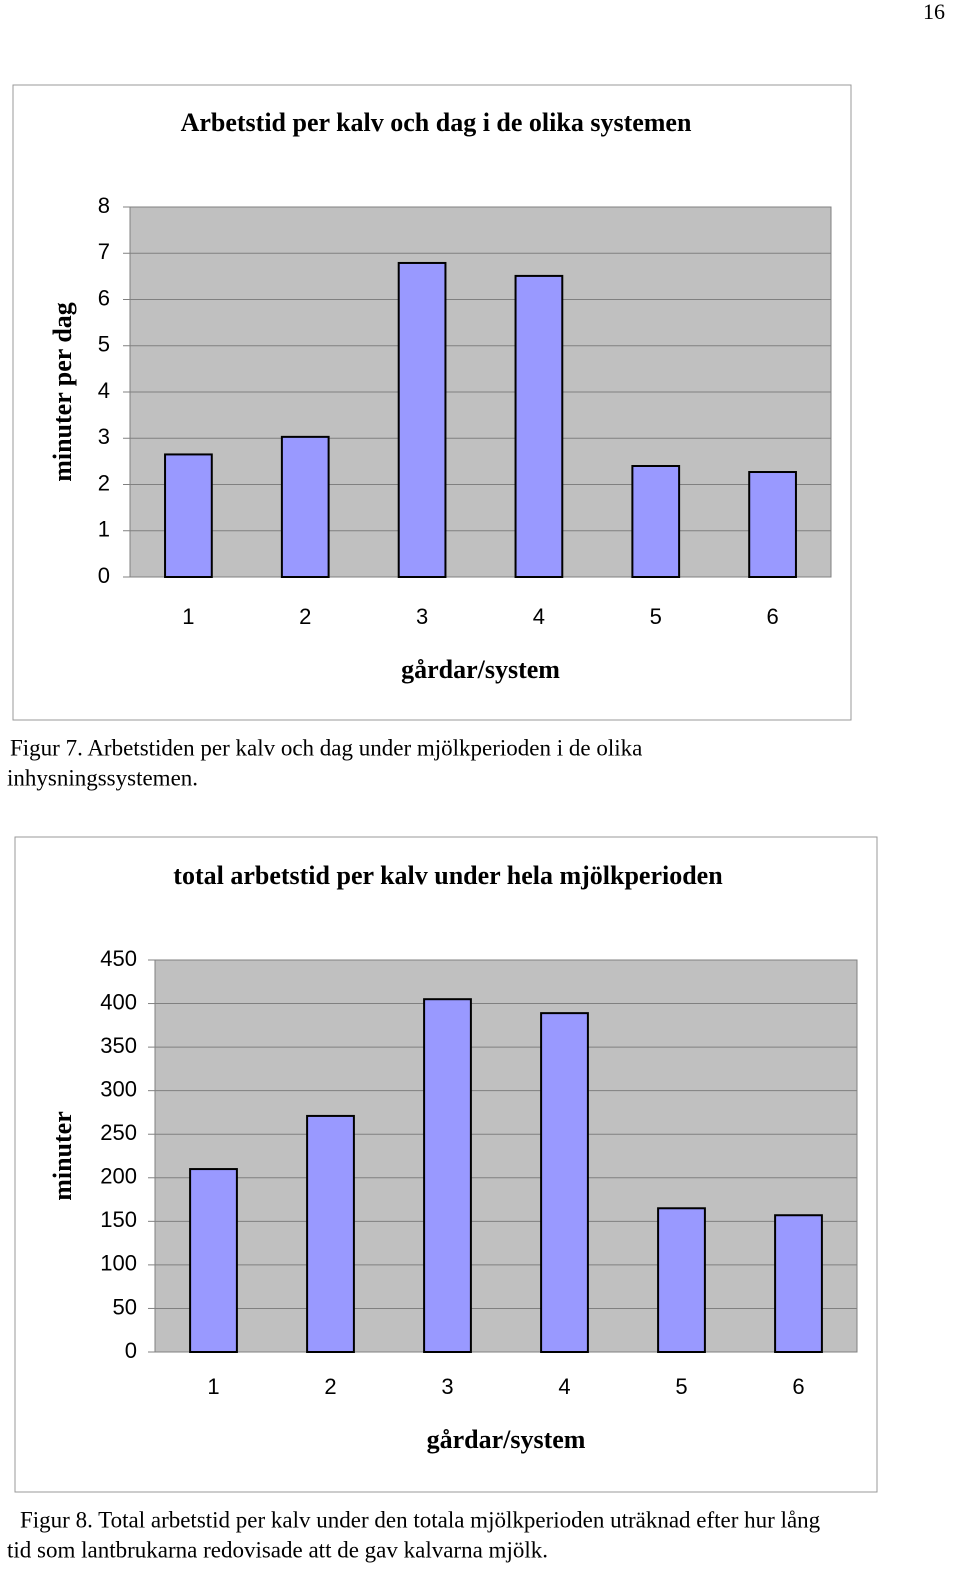 The width and height of the screenshot is (960, 1586). Describe the element at coordinates (62, 392) in the screenshot. I see `y-axis-label: minuter per dag` at that location.